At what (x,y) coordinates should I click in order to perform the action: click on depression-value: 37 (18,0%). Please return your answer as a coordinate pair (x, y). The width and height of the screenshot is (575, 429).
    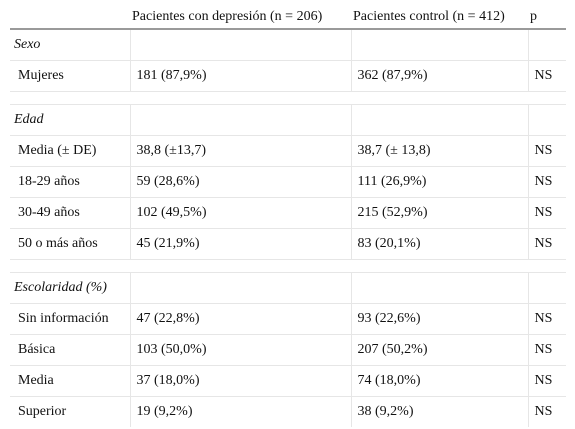
    Looking at the image, I should click on (241, 381).